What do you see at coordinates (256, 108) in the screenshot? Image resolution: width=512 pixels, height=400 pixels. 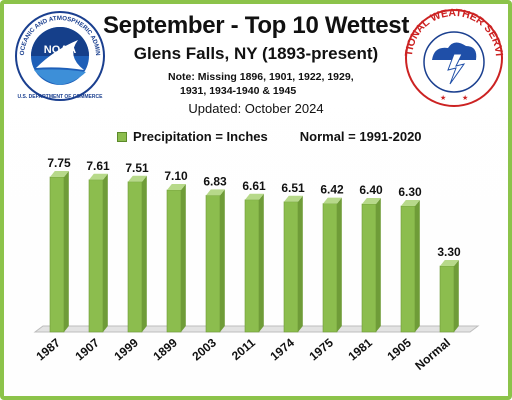 I see `updated-date: Updated: October 2024` at bounding box center [256, 108].